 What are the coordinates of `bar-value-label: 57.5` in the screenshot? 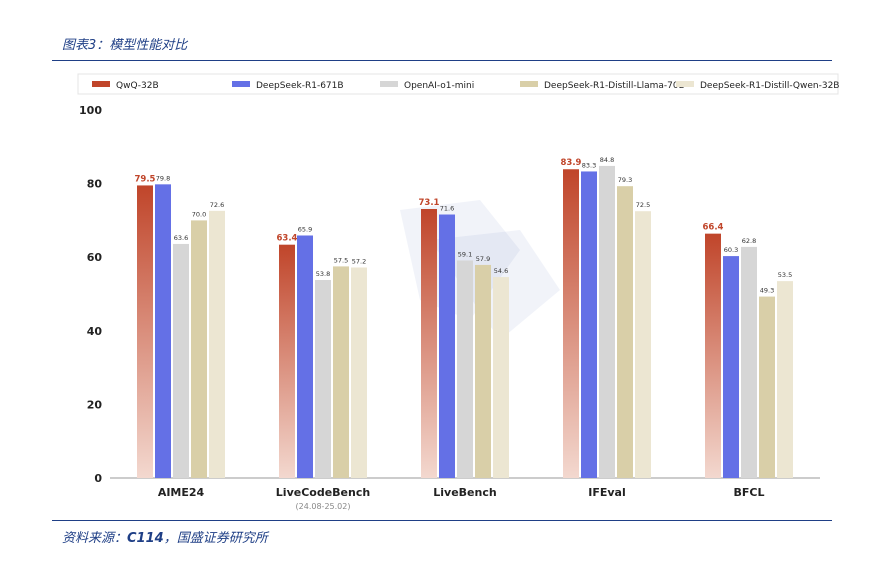 It's located at (341, 260).